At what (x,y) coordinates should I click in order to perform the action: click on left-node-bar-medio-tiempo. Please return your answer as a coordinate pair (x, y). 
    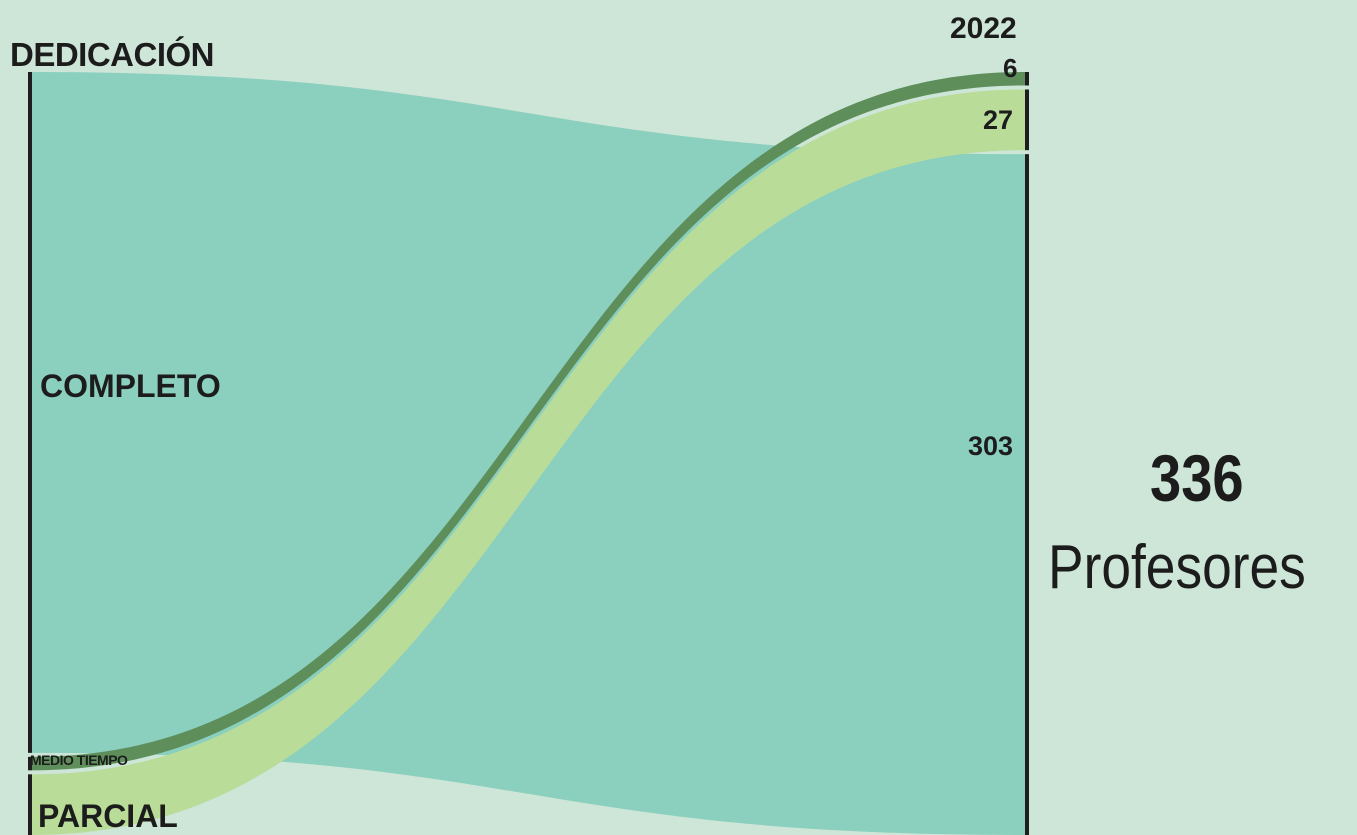
    Looking at the image, I should click on (30, 763).